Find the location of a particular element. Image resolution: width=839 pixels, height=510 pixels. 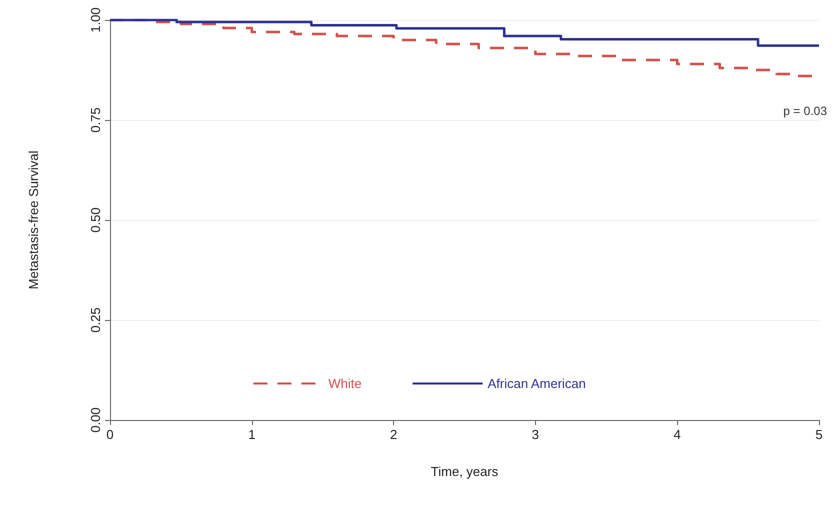

x-tick-label: 1 is located at coordinates (252, 434).